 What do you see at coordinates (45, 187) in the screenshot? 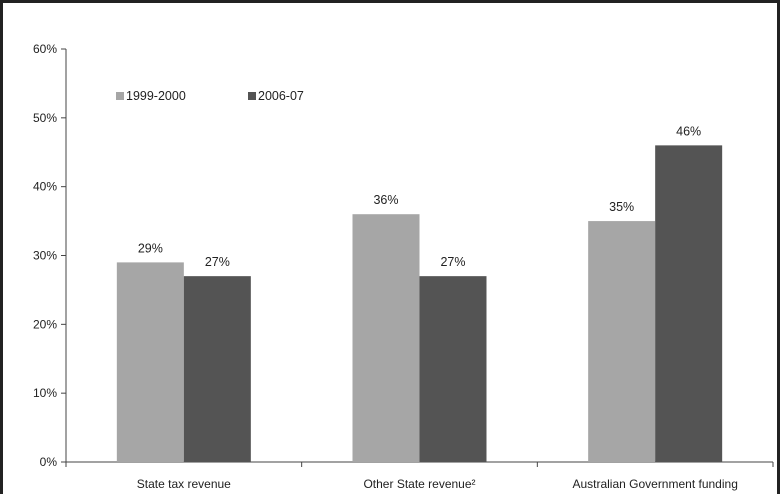
I see `y-tick-label: 40%` at bounding box center [45, 187].